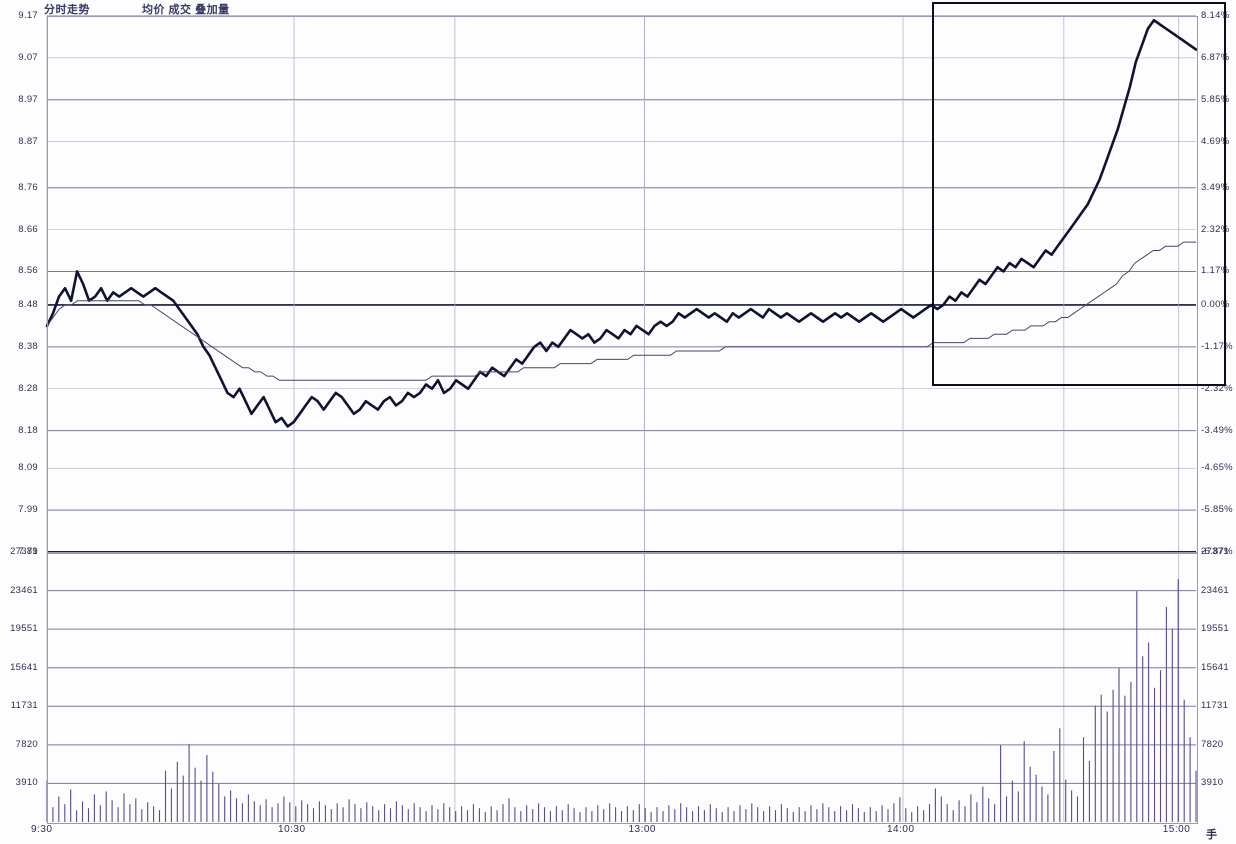 This screenshot has width=1236, height=844. Describe the element at coordinates (1217, 430) in the screenshot. I see `percent-axis-tick: -3.49%` at that location.